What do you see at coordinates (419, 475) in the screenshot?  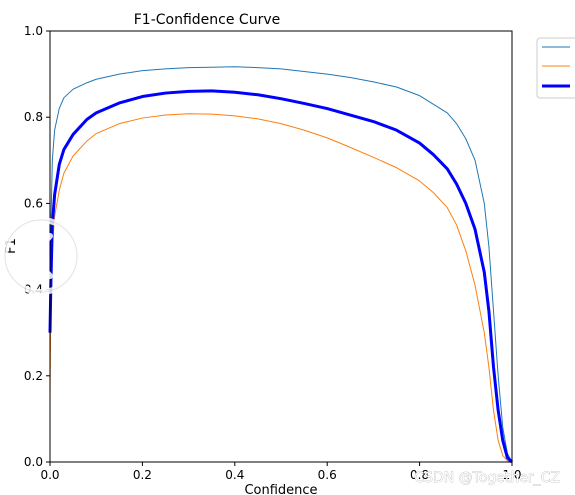 I see `x-tick-label: 0.8` at bounding box center [419, 475].